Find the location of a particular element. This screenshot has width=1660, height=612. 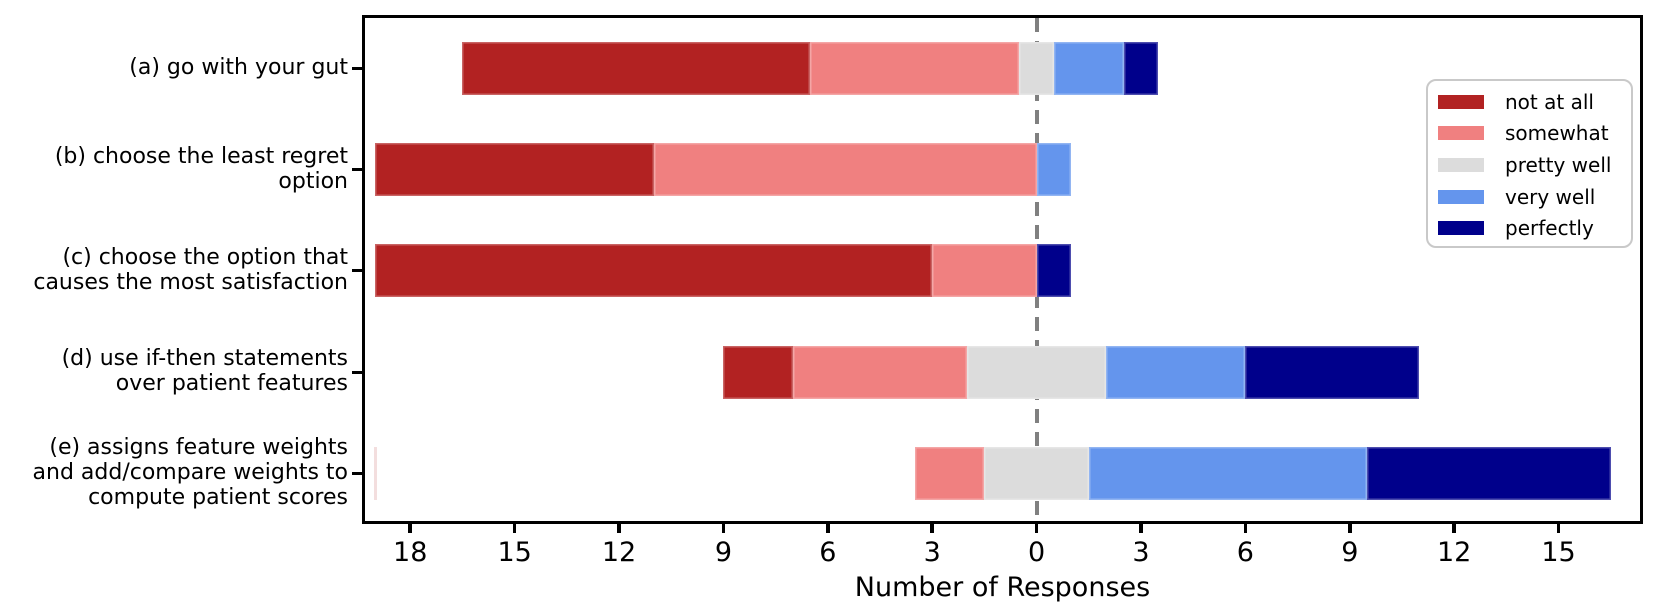

bar-segment-a-pretty-well is located at coordinates (1036, 68).